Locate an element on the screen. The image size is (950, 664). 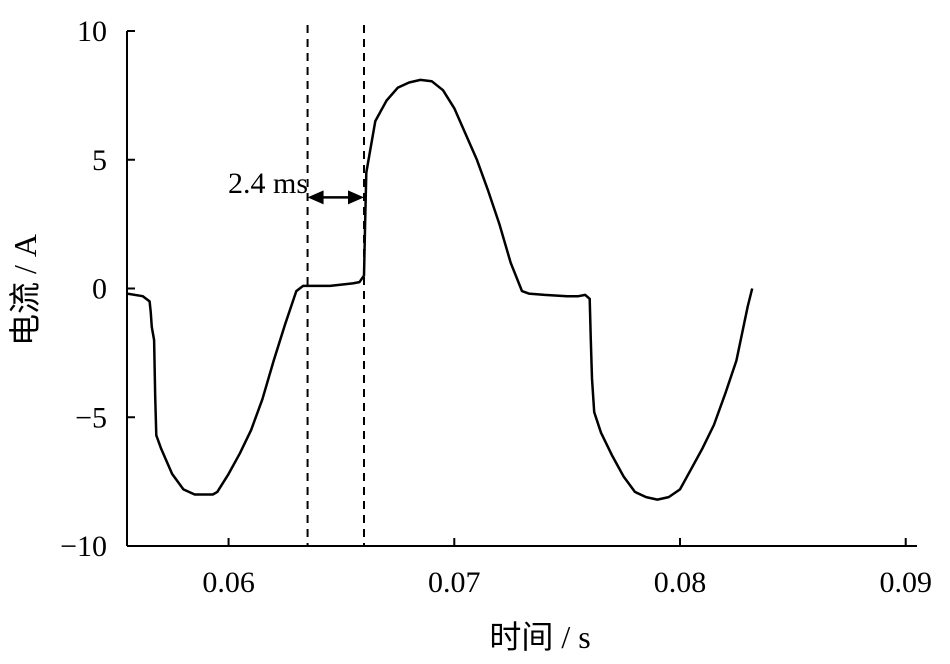
y-tick-label: −10 is located at coordinates (83, 546).